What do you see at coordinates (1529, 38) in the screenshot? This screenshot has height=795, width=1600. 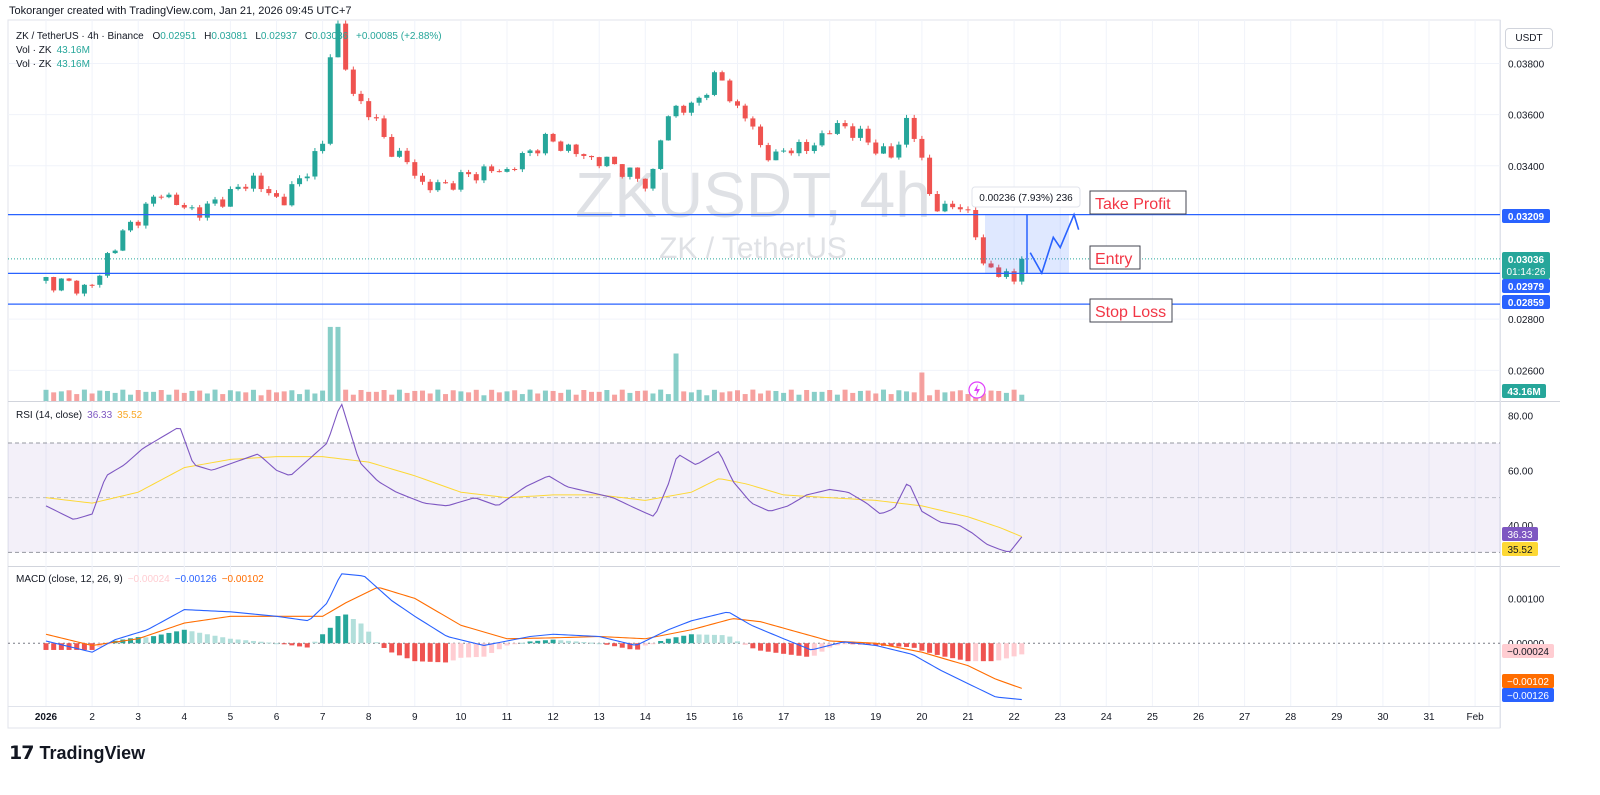 I see `currency-button: USDT` at bounding box center [1529, 38].